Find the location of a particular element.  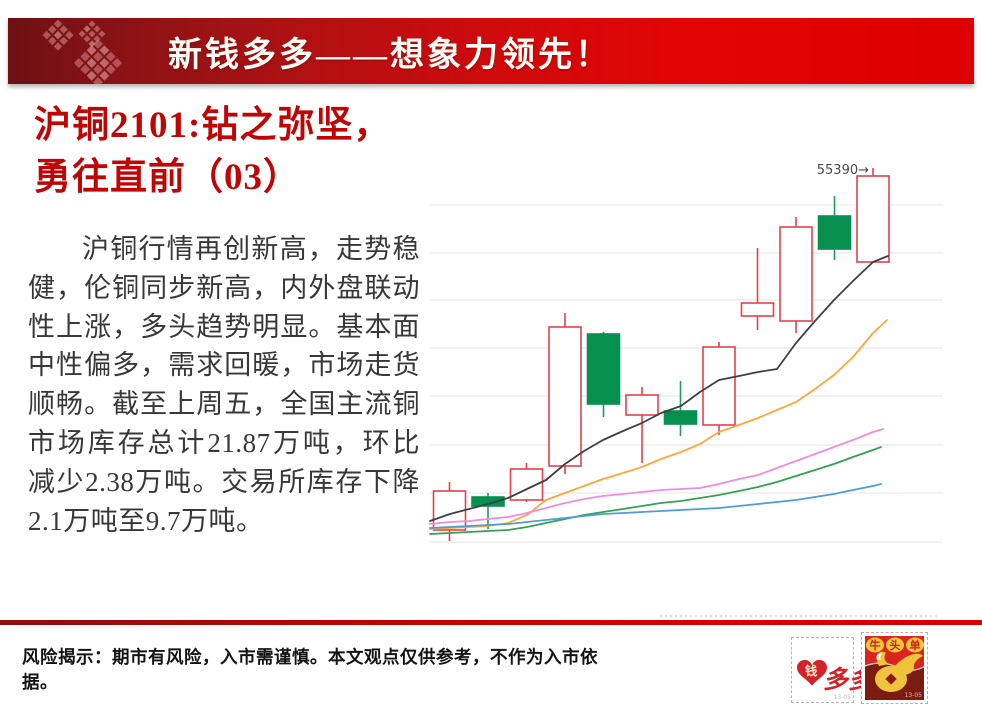

niutoudan-stamp-logo: 牛 头 单 13-05 is located at coordinates (894, 668).